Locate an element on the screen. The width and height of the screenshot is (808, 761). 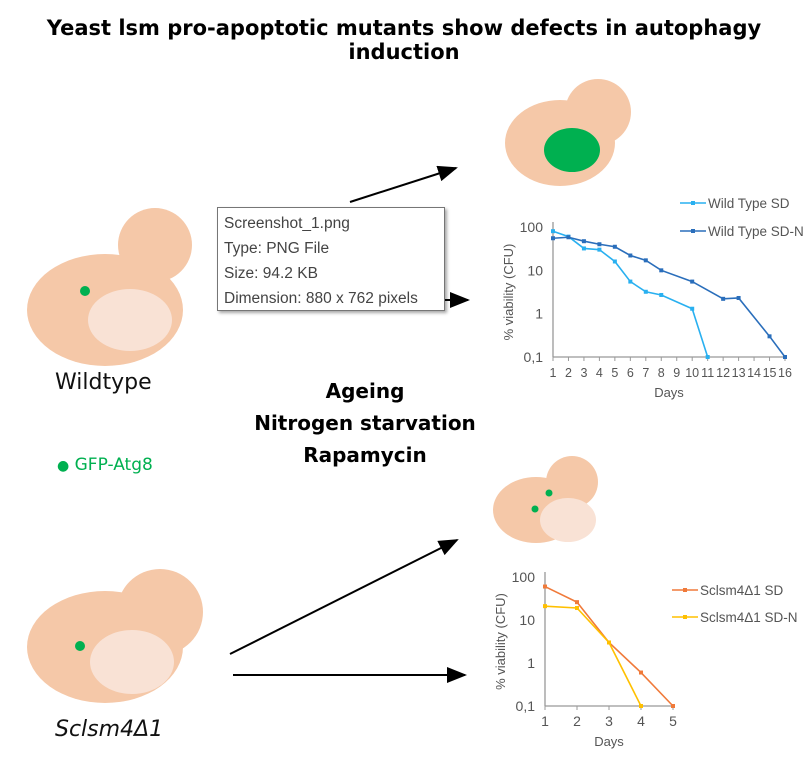
x-tick-label: 9 is located at coordinates (676, 373).